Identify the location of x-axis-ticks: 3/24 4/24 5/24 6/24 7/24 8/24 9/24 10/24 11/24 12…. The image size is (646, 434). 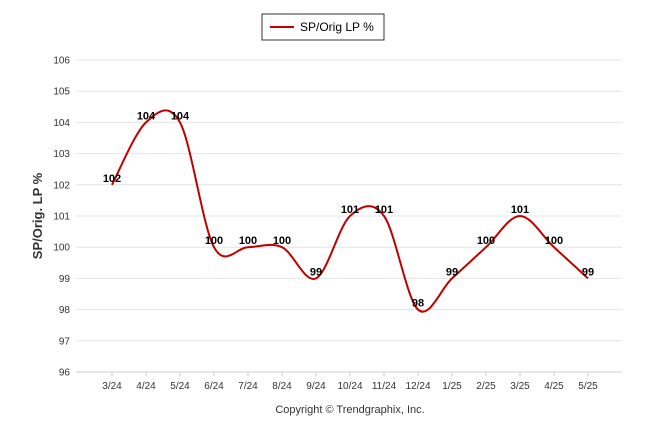
(349, 381).